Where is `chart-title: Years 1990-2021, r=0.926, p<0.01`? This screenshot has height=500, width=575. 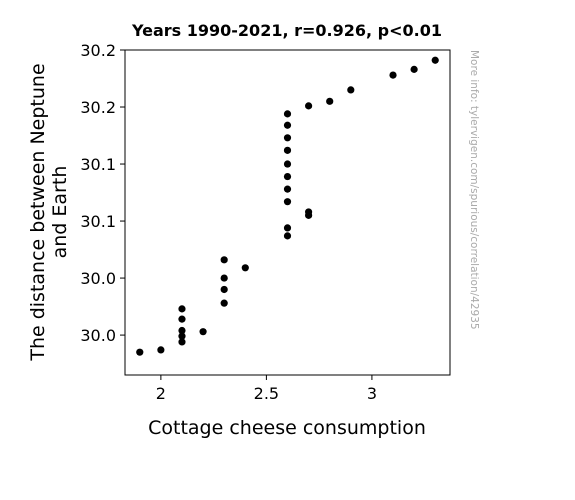
chart-title: Years 1990-2021, r=0.926, p<0.01 is located at coordinates (286, 30).